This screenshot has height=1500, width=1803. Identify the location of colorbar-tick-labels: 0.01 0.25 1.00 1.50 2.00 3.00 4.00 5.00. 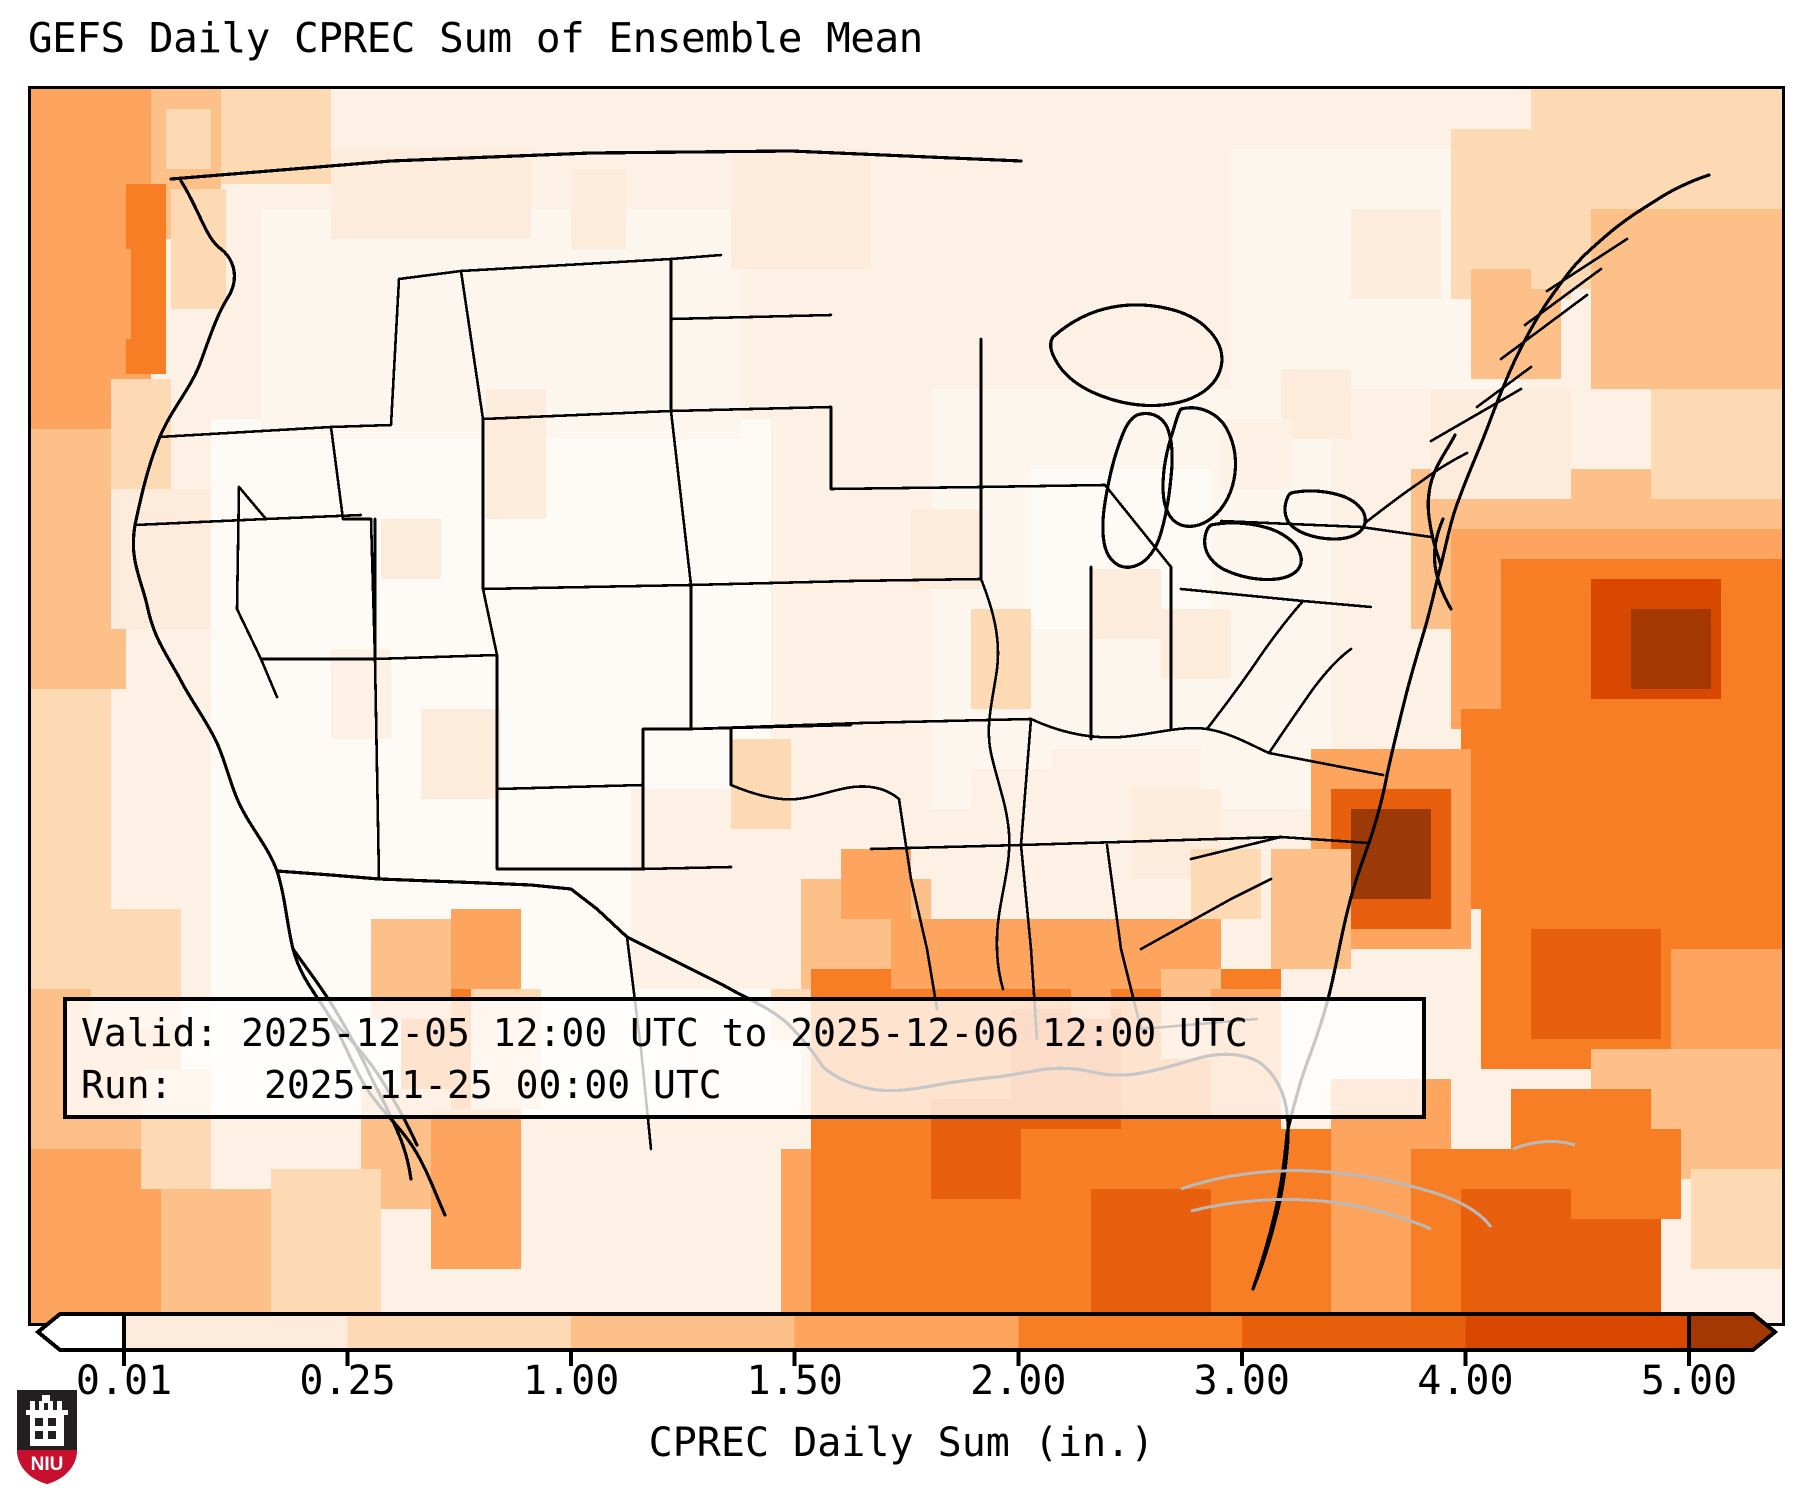
(901, 1383).